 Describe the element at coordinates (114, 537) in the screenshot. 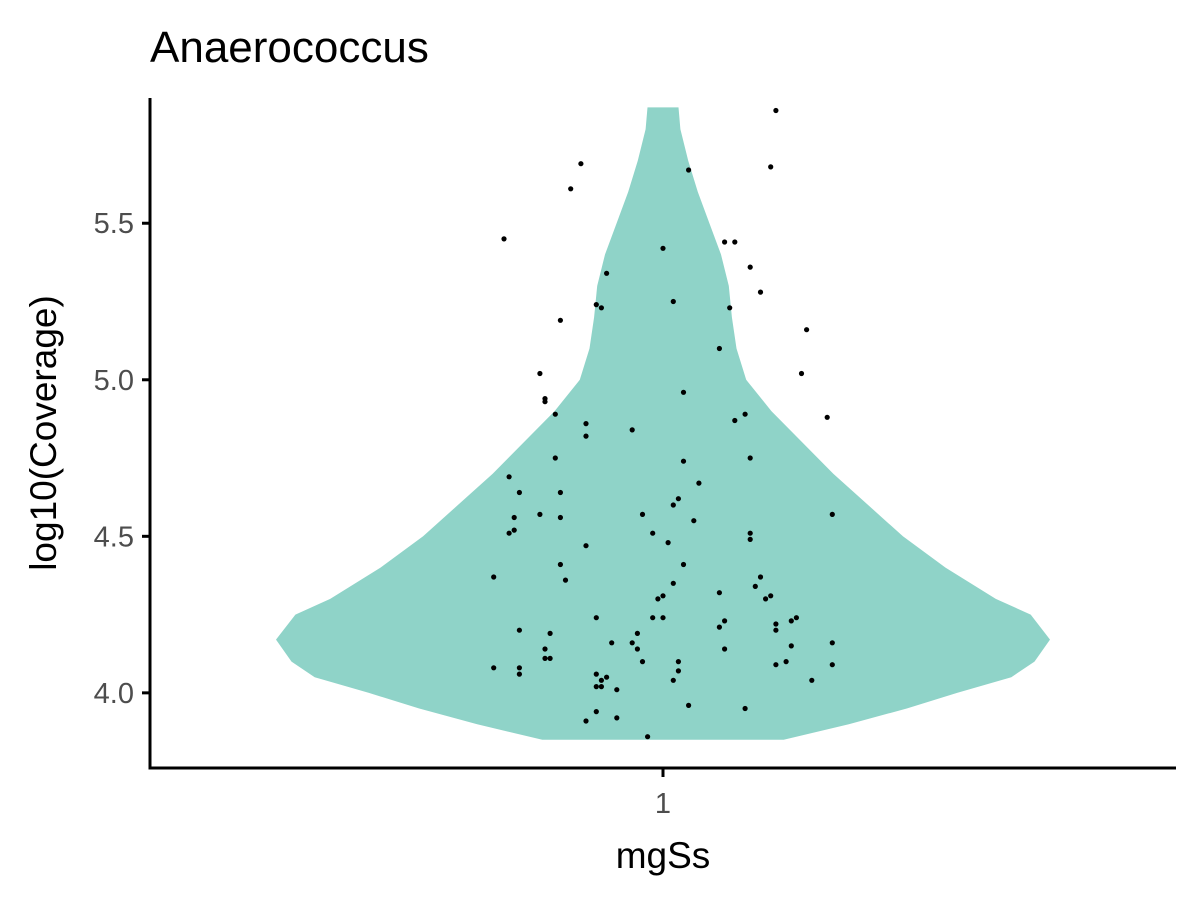

I see `y-tick-label: 4.5` at that location.